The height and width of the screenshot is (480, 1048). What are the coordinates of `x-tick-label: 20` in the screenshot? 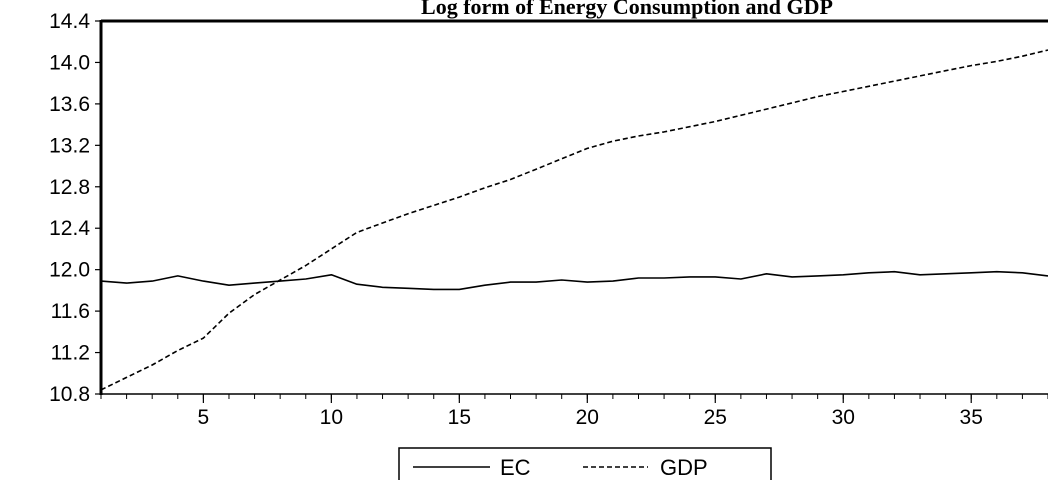 It's located at (587, 417).